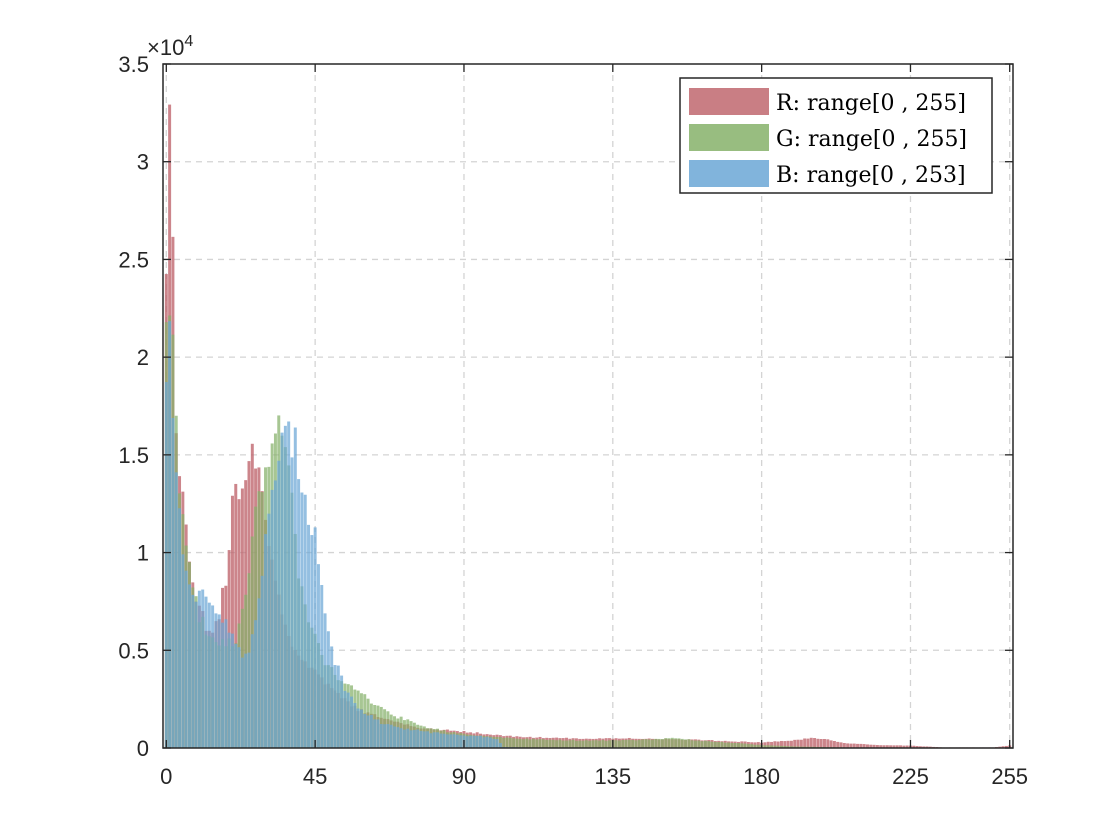  What do you see at coordinates (143, 162) in the screenshot?
I see `y-tick-label-6: 3` at bounding box center [143, 162].